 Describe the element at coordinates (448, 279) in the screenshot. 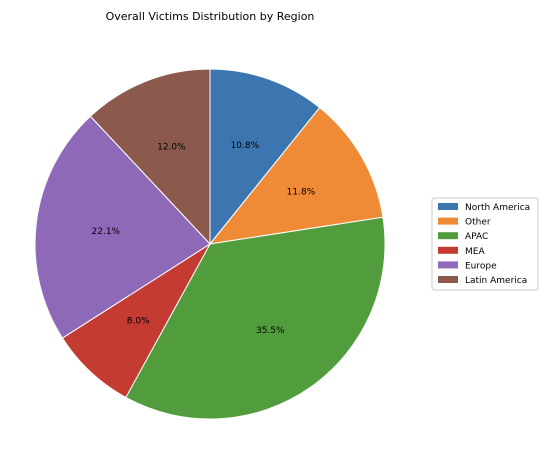

I see `legend-swatch-latin-america` at that location.